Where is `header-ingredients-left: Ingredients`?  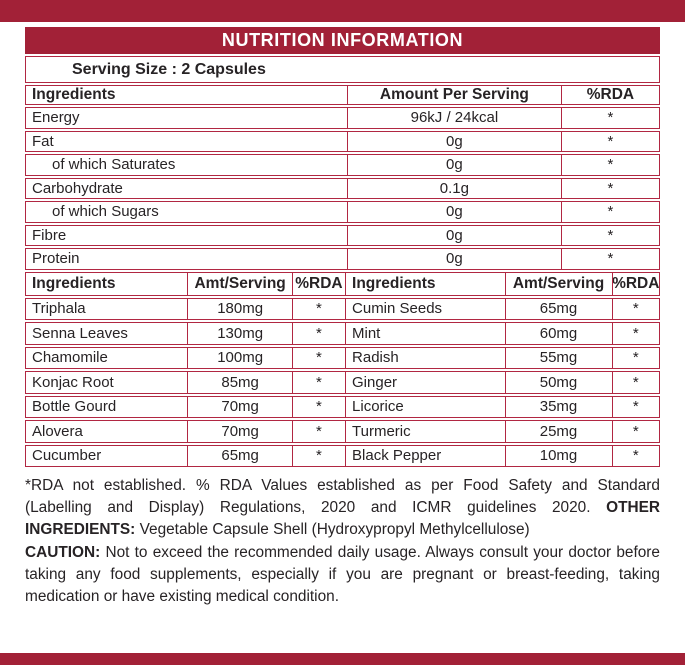
header-ingredients-left: Ingredients is located at coordinates (74, 283).